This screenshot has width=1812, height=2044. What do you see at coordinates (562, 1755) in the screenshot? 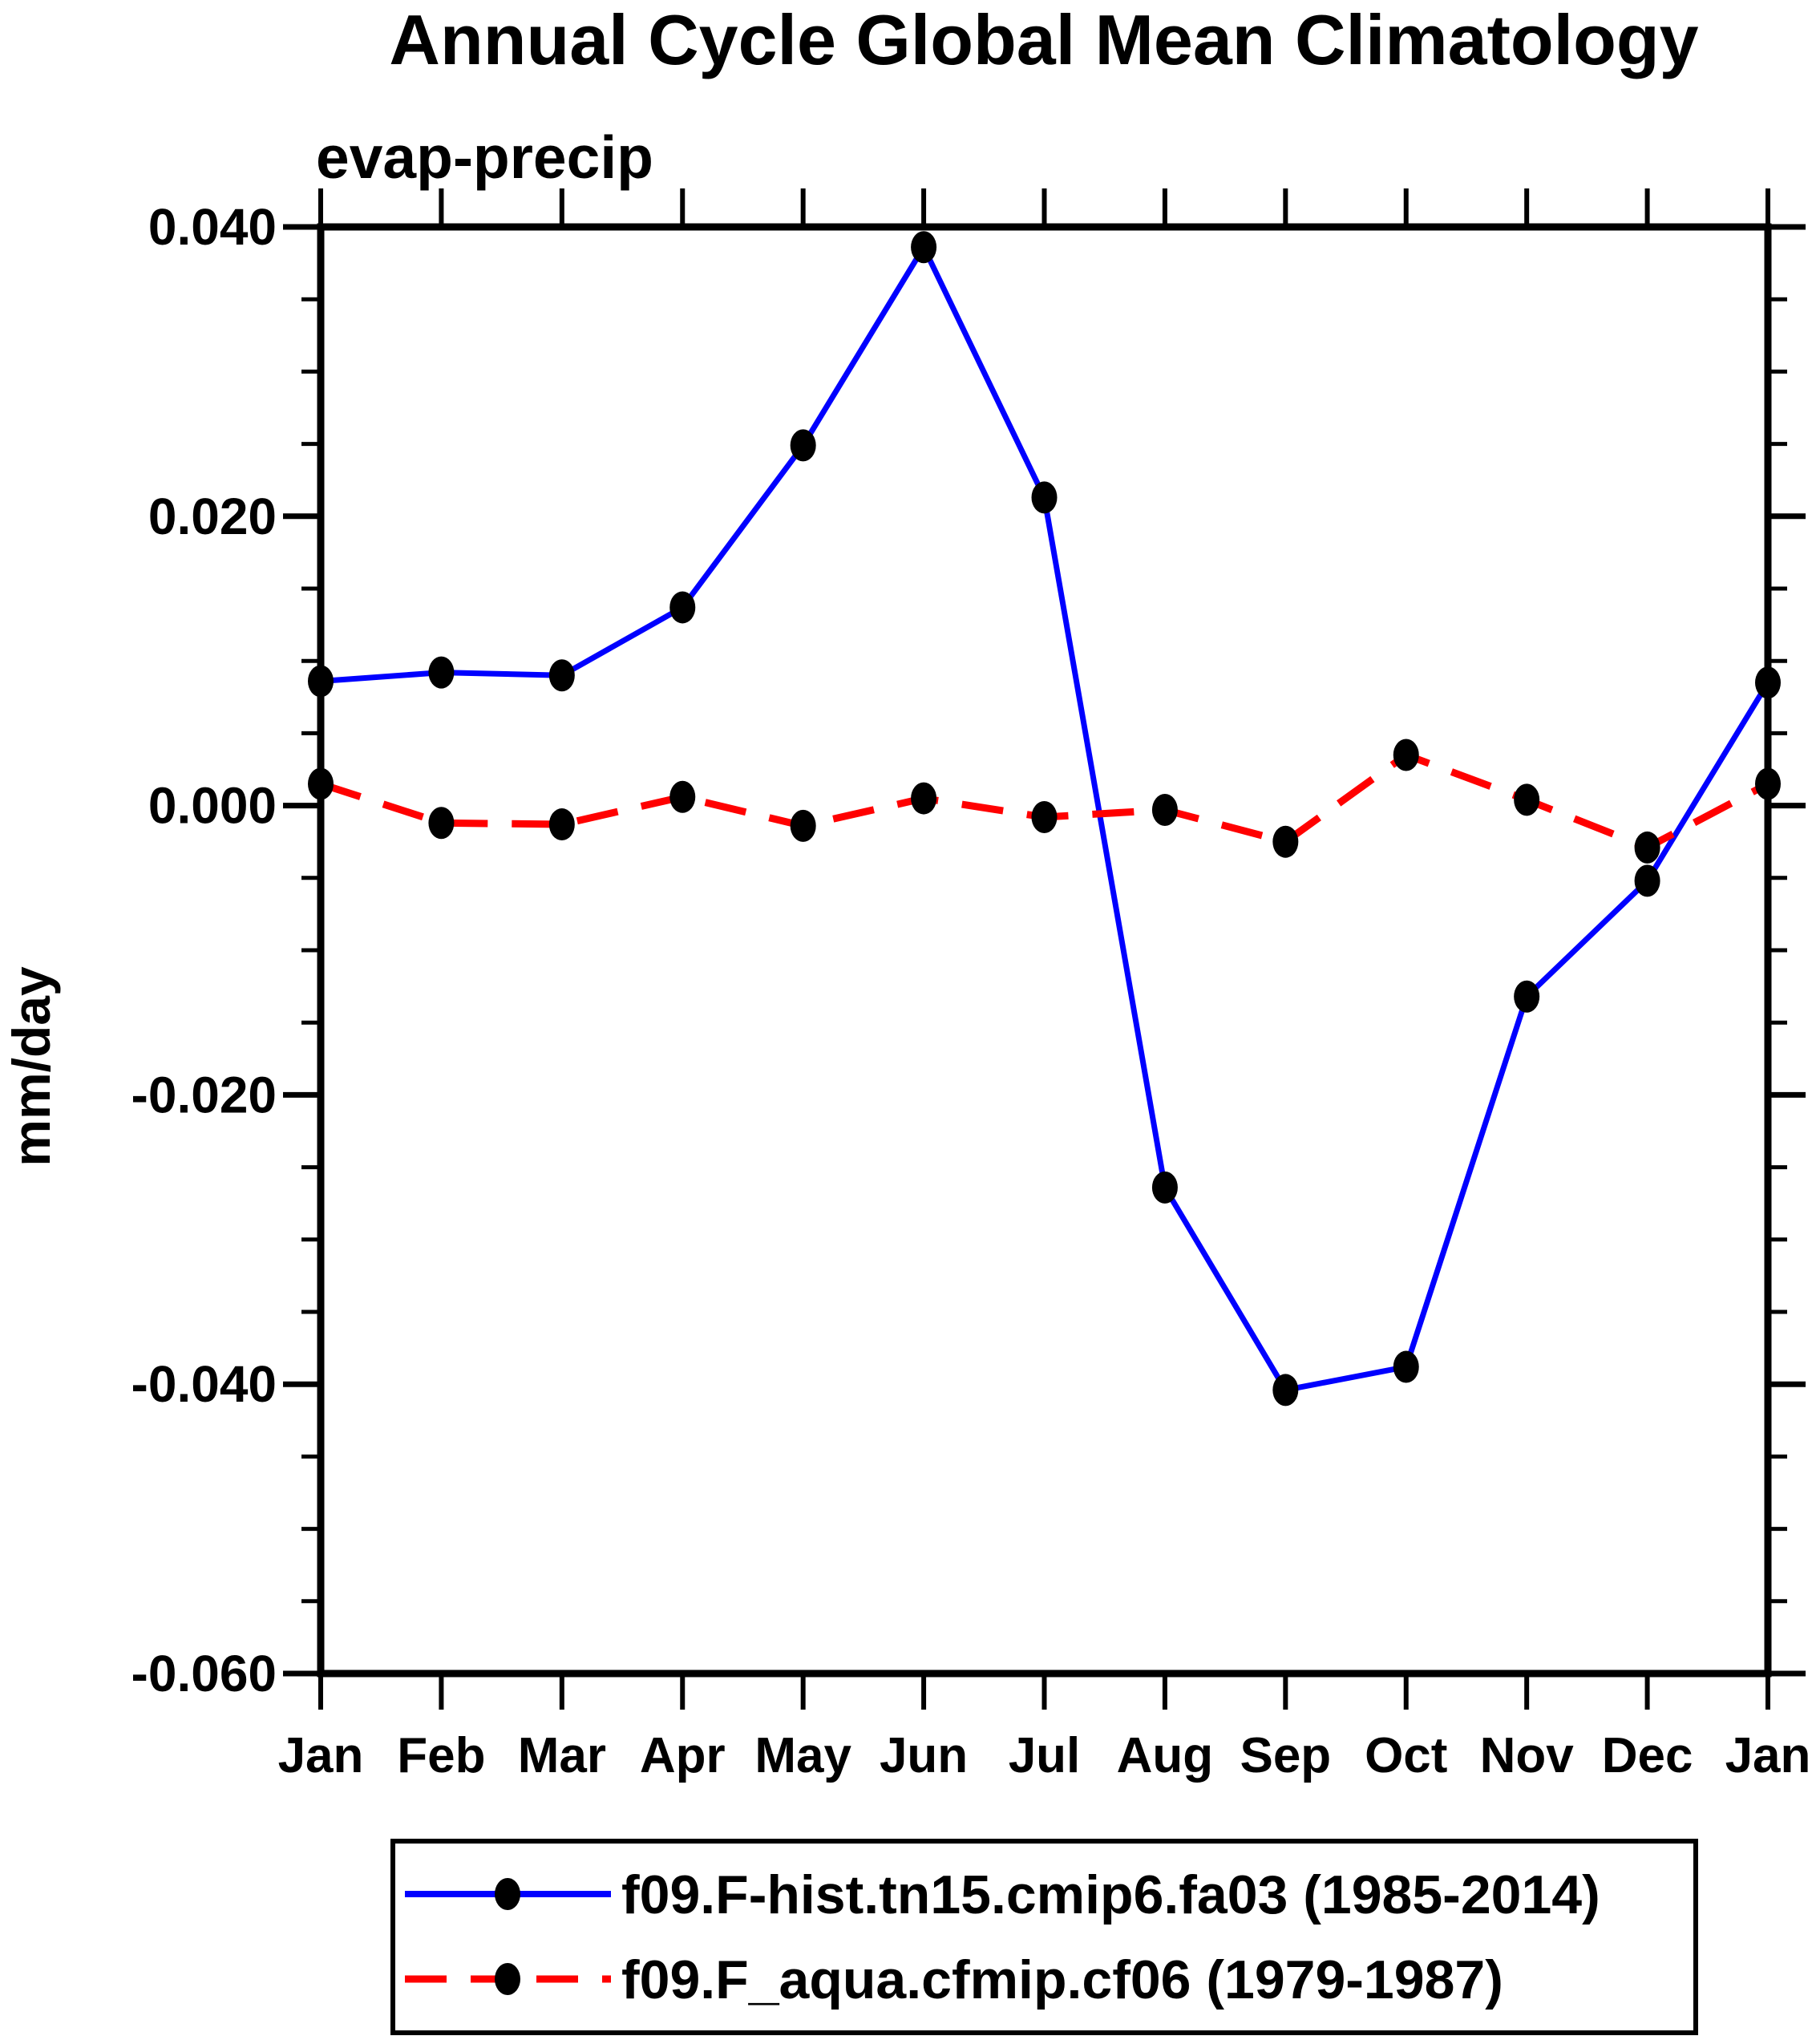
I see `x-tick-label: Mar` at bounding box center [562, 1755].